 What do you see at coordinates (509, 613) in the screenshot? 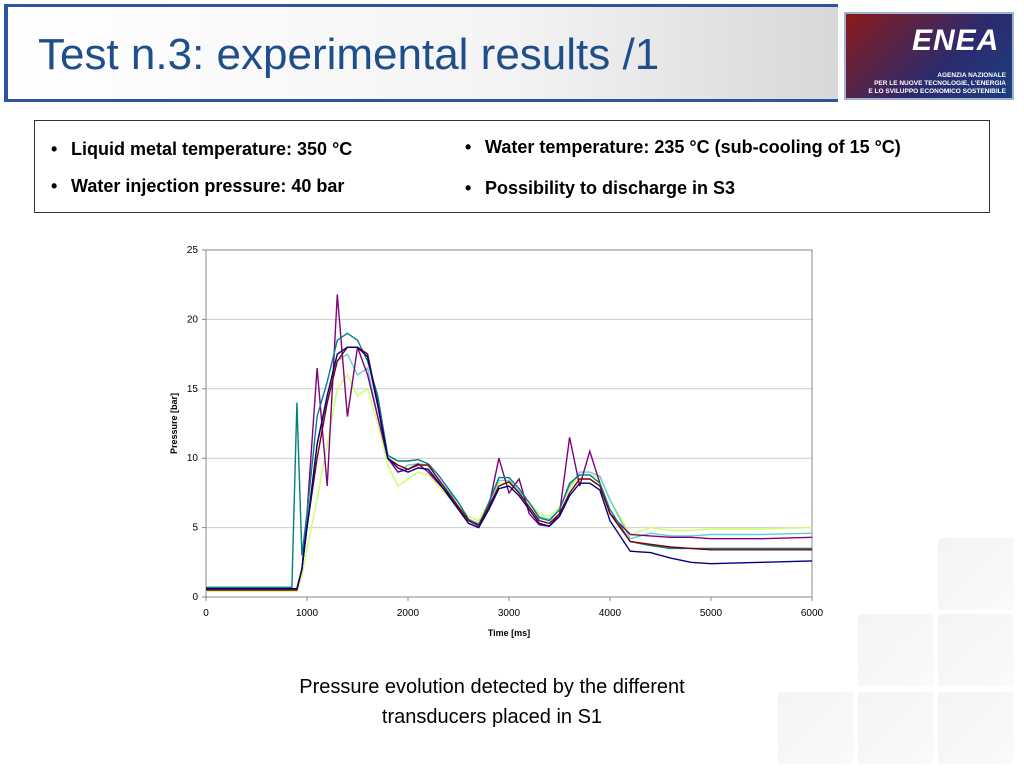
I see `x-tick-label: 3000` at bounding box center [509, 613].